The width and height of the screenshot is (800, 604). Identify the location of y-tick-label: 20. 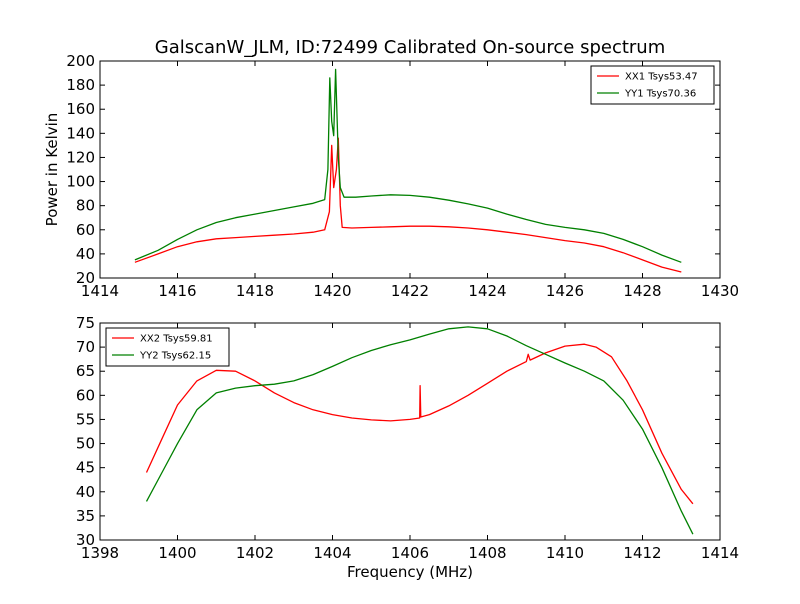
(85, 278).